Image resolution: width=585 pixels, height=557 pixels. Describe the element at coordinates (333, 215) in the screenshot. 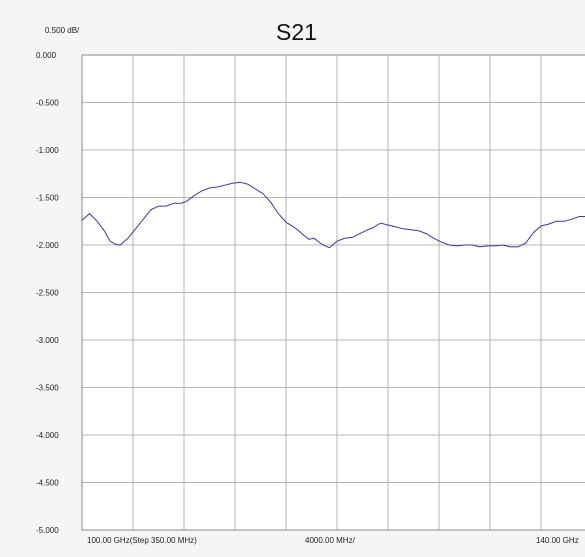

I see `series-line-s21` at that location.